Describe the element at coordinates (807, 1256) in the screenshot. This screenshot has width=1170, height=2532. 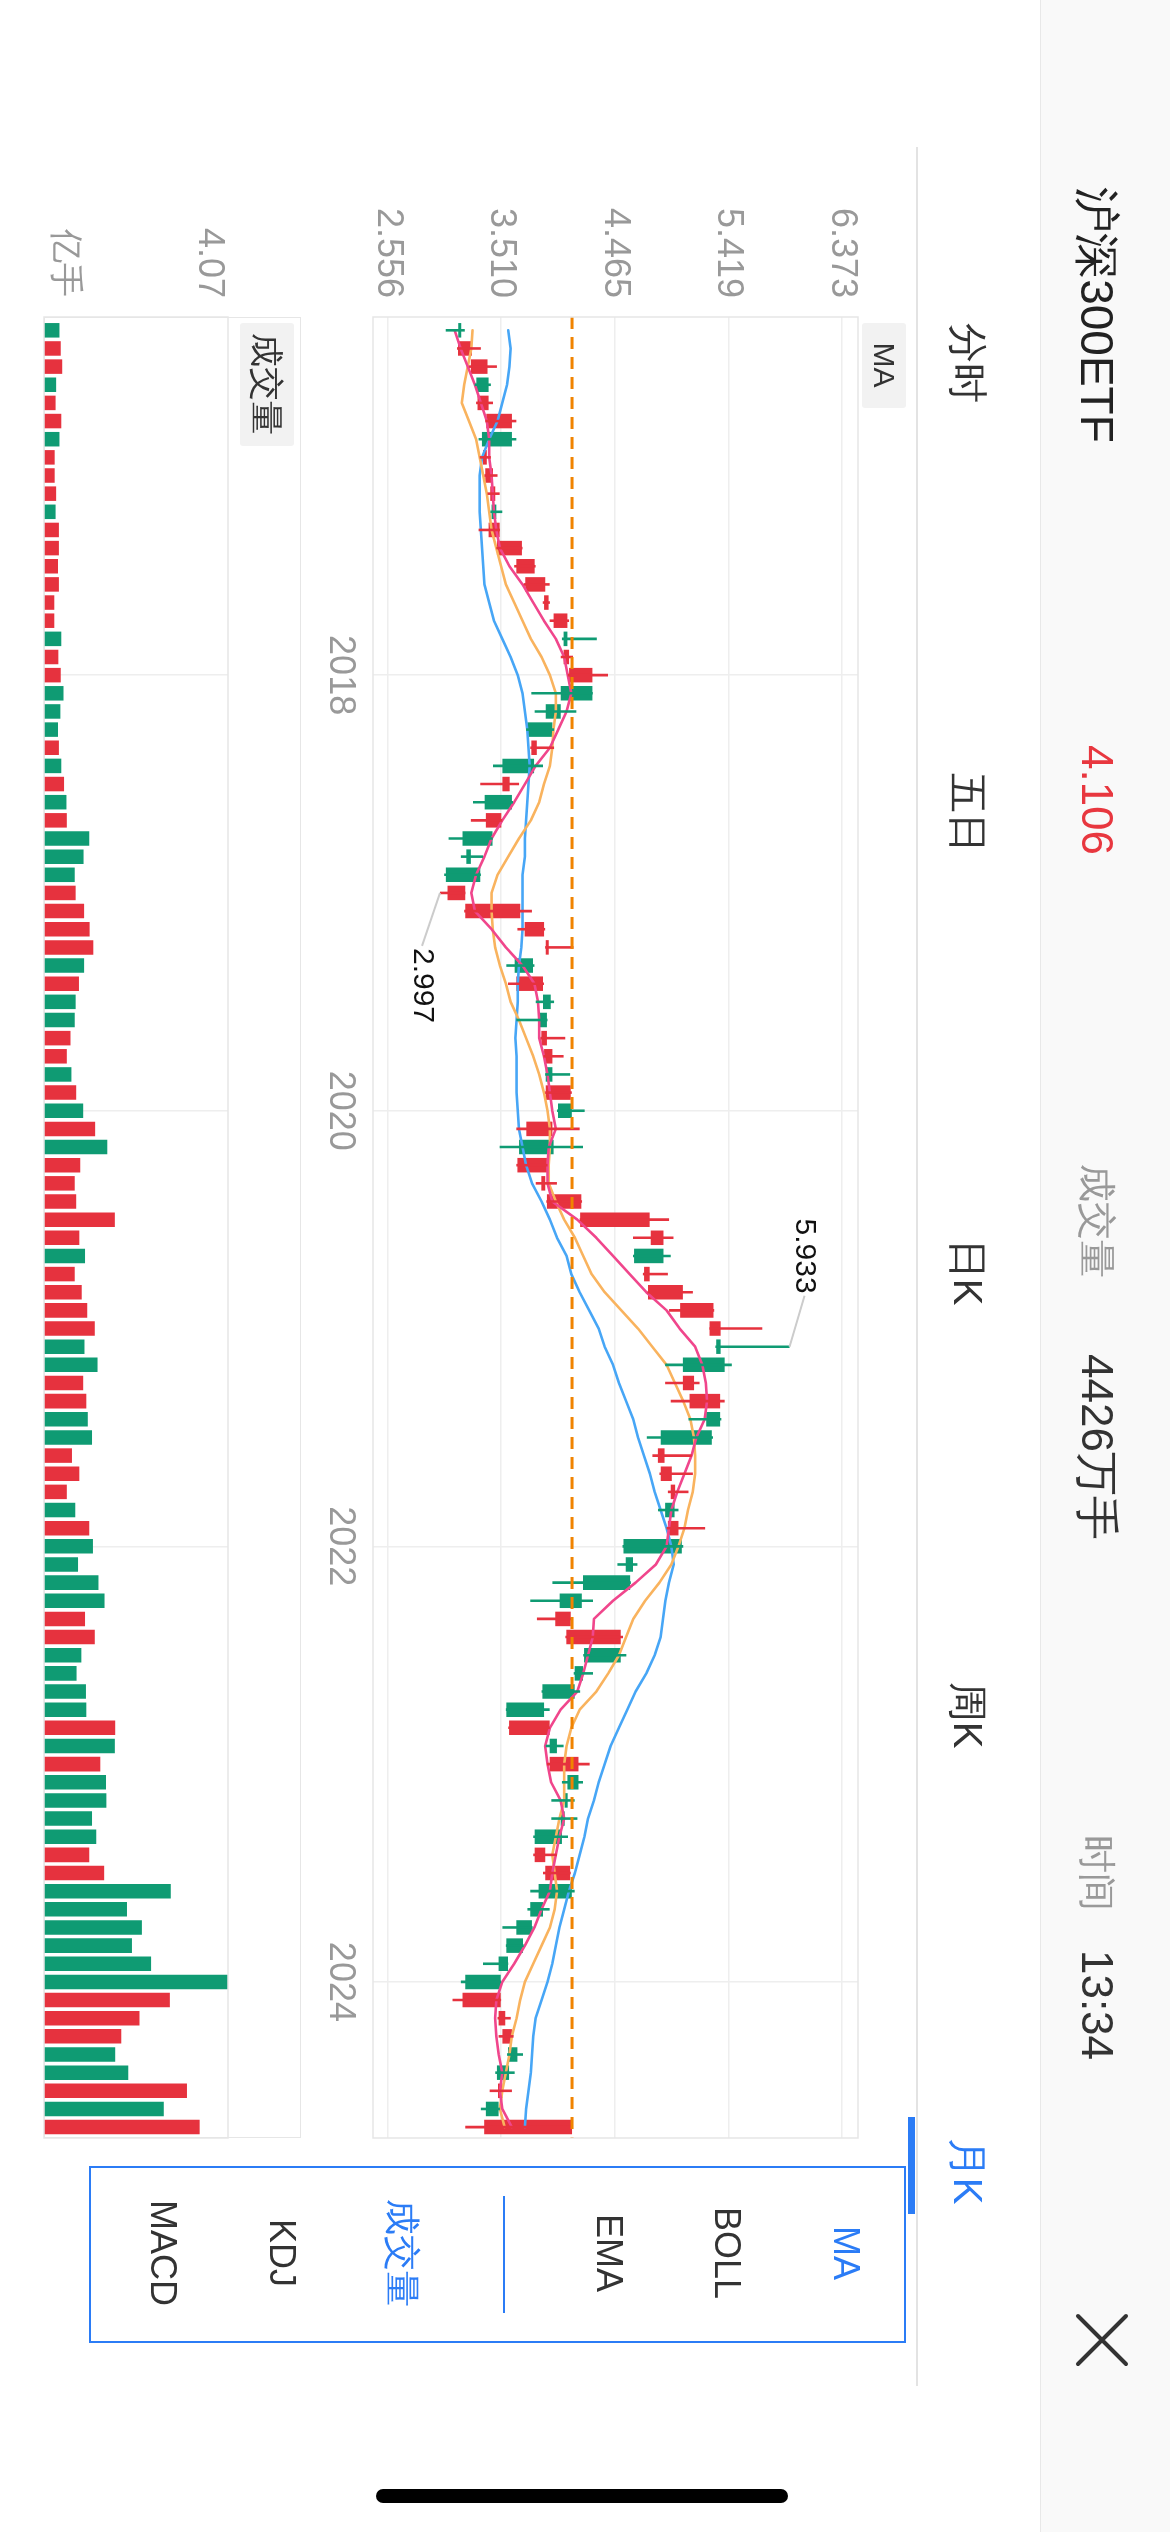
I see `annotation: 5.933` at that location.